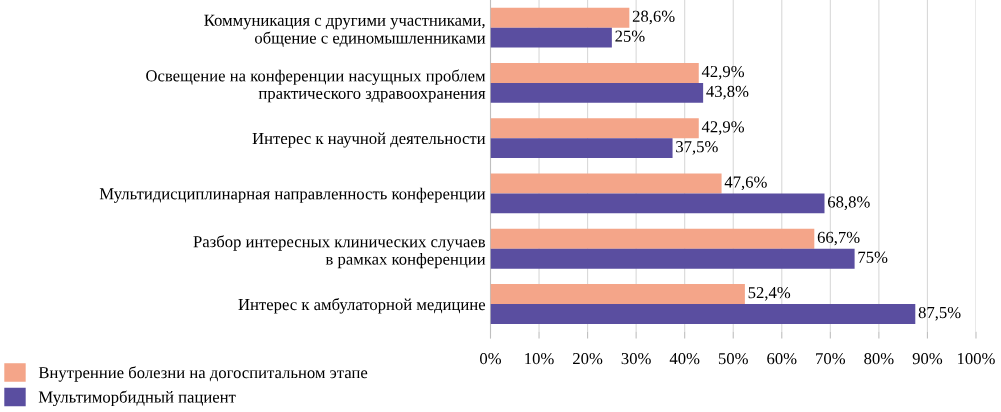 Image resolution: width=1001 pixels, height=412 pixels. What do you see at coordinates (849, 203) in the screenshot?
I see `data-label: 68,8%` at bounding box center [849, 203].